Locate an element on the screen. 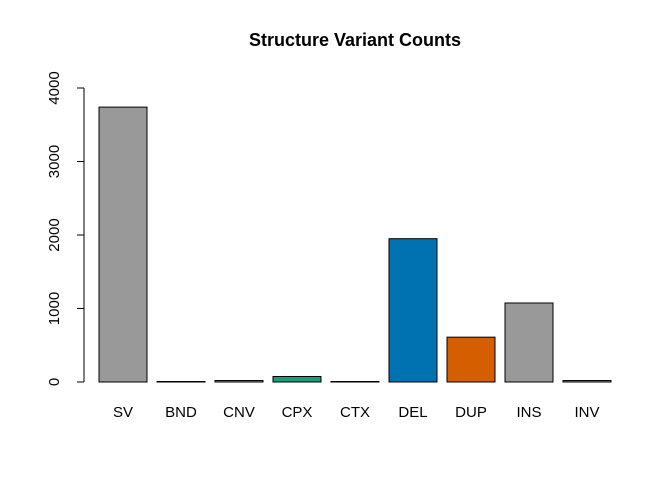  y-tick-label: 4000 is located at coordinates (54, 87).